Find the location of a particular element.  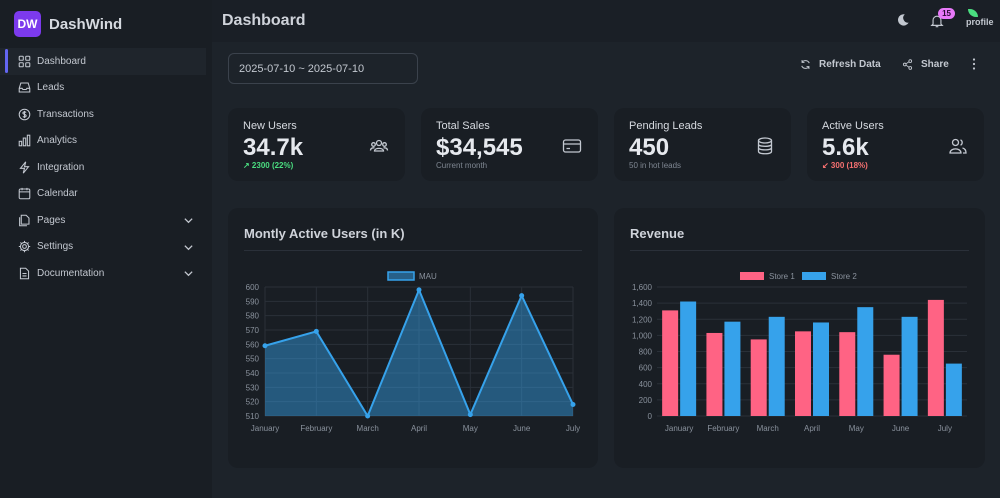

y-tick-label: 590 is located at coordinates (253, 301).